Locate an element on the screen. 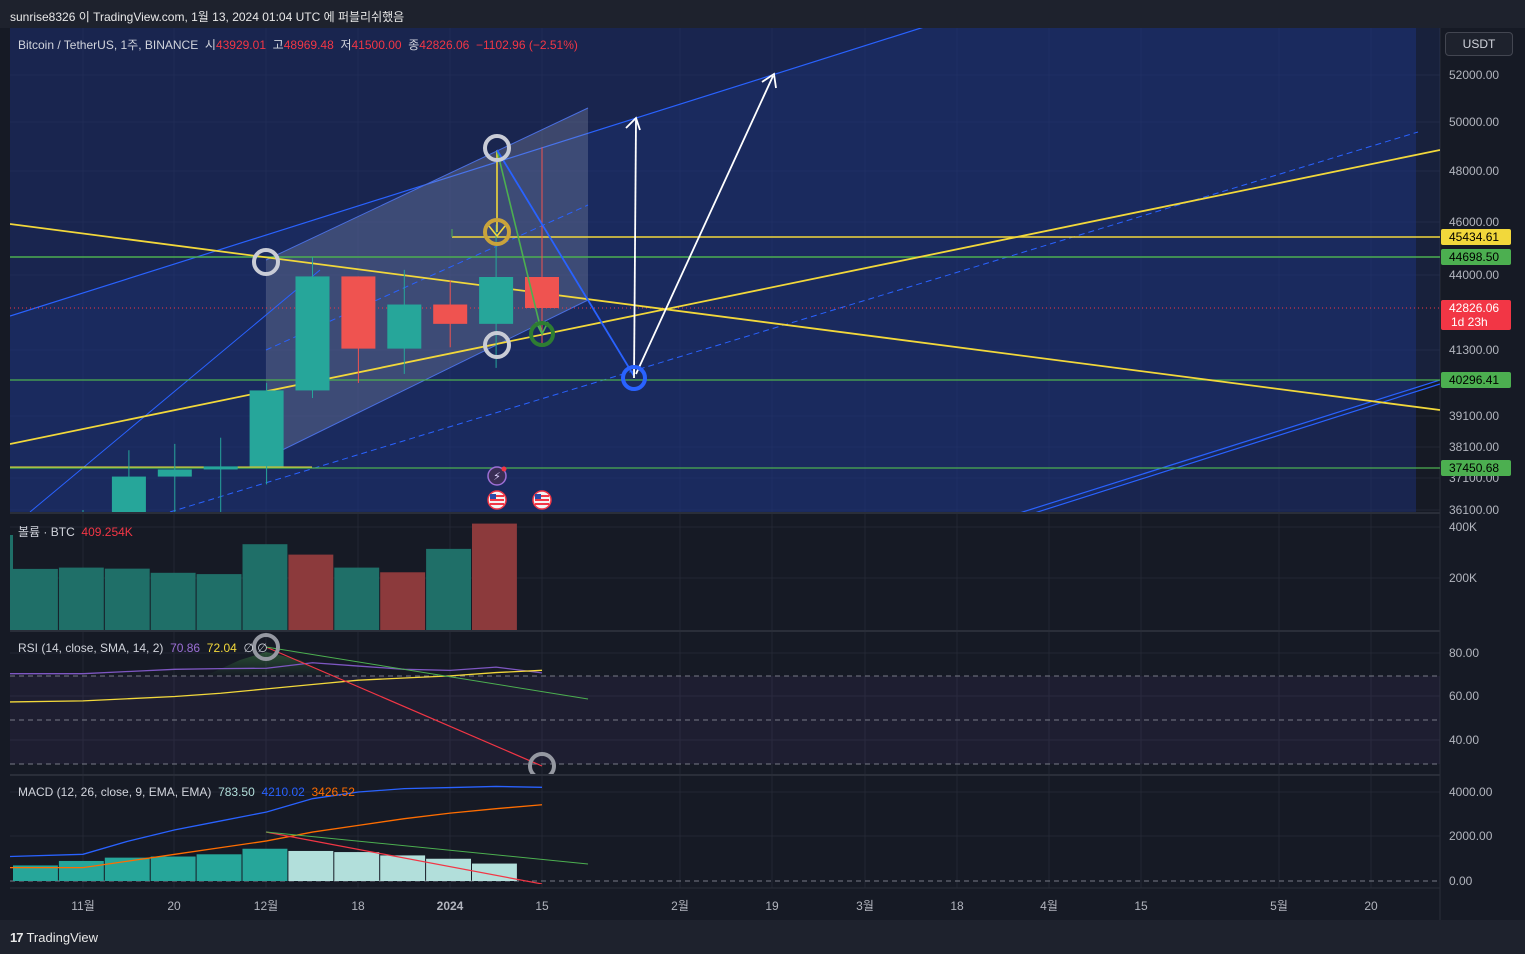 This screenshot has height=954, width=1525. rsi-divergence-green is located at coordinates (427, 673).